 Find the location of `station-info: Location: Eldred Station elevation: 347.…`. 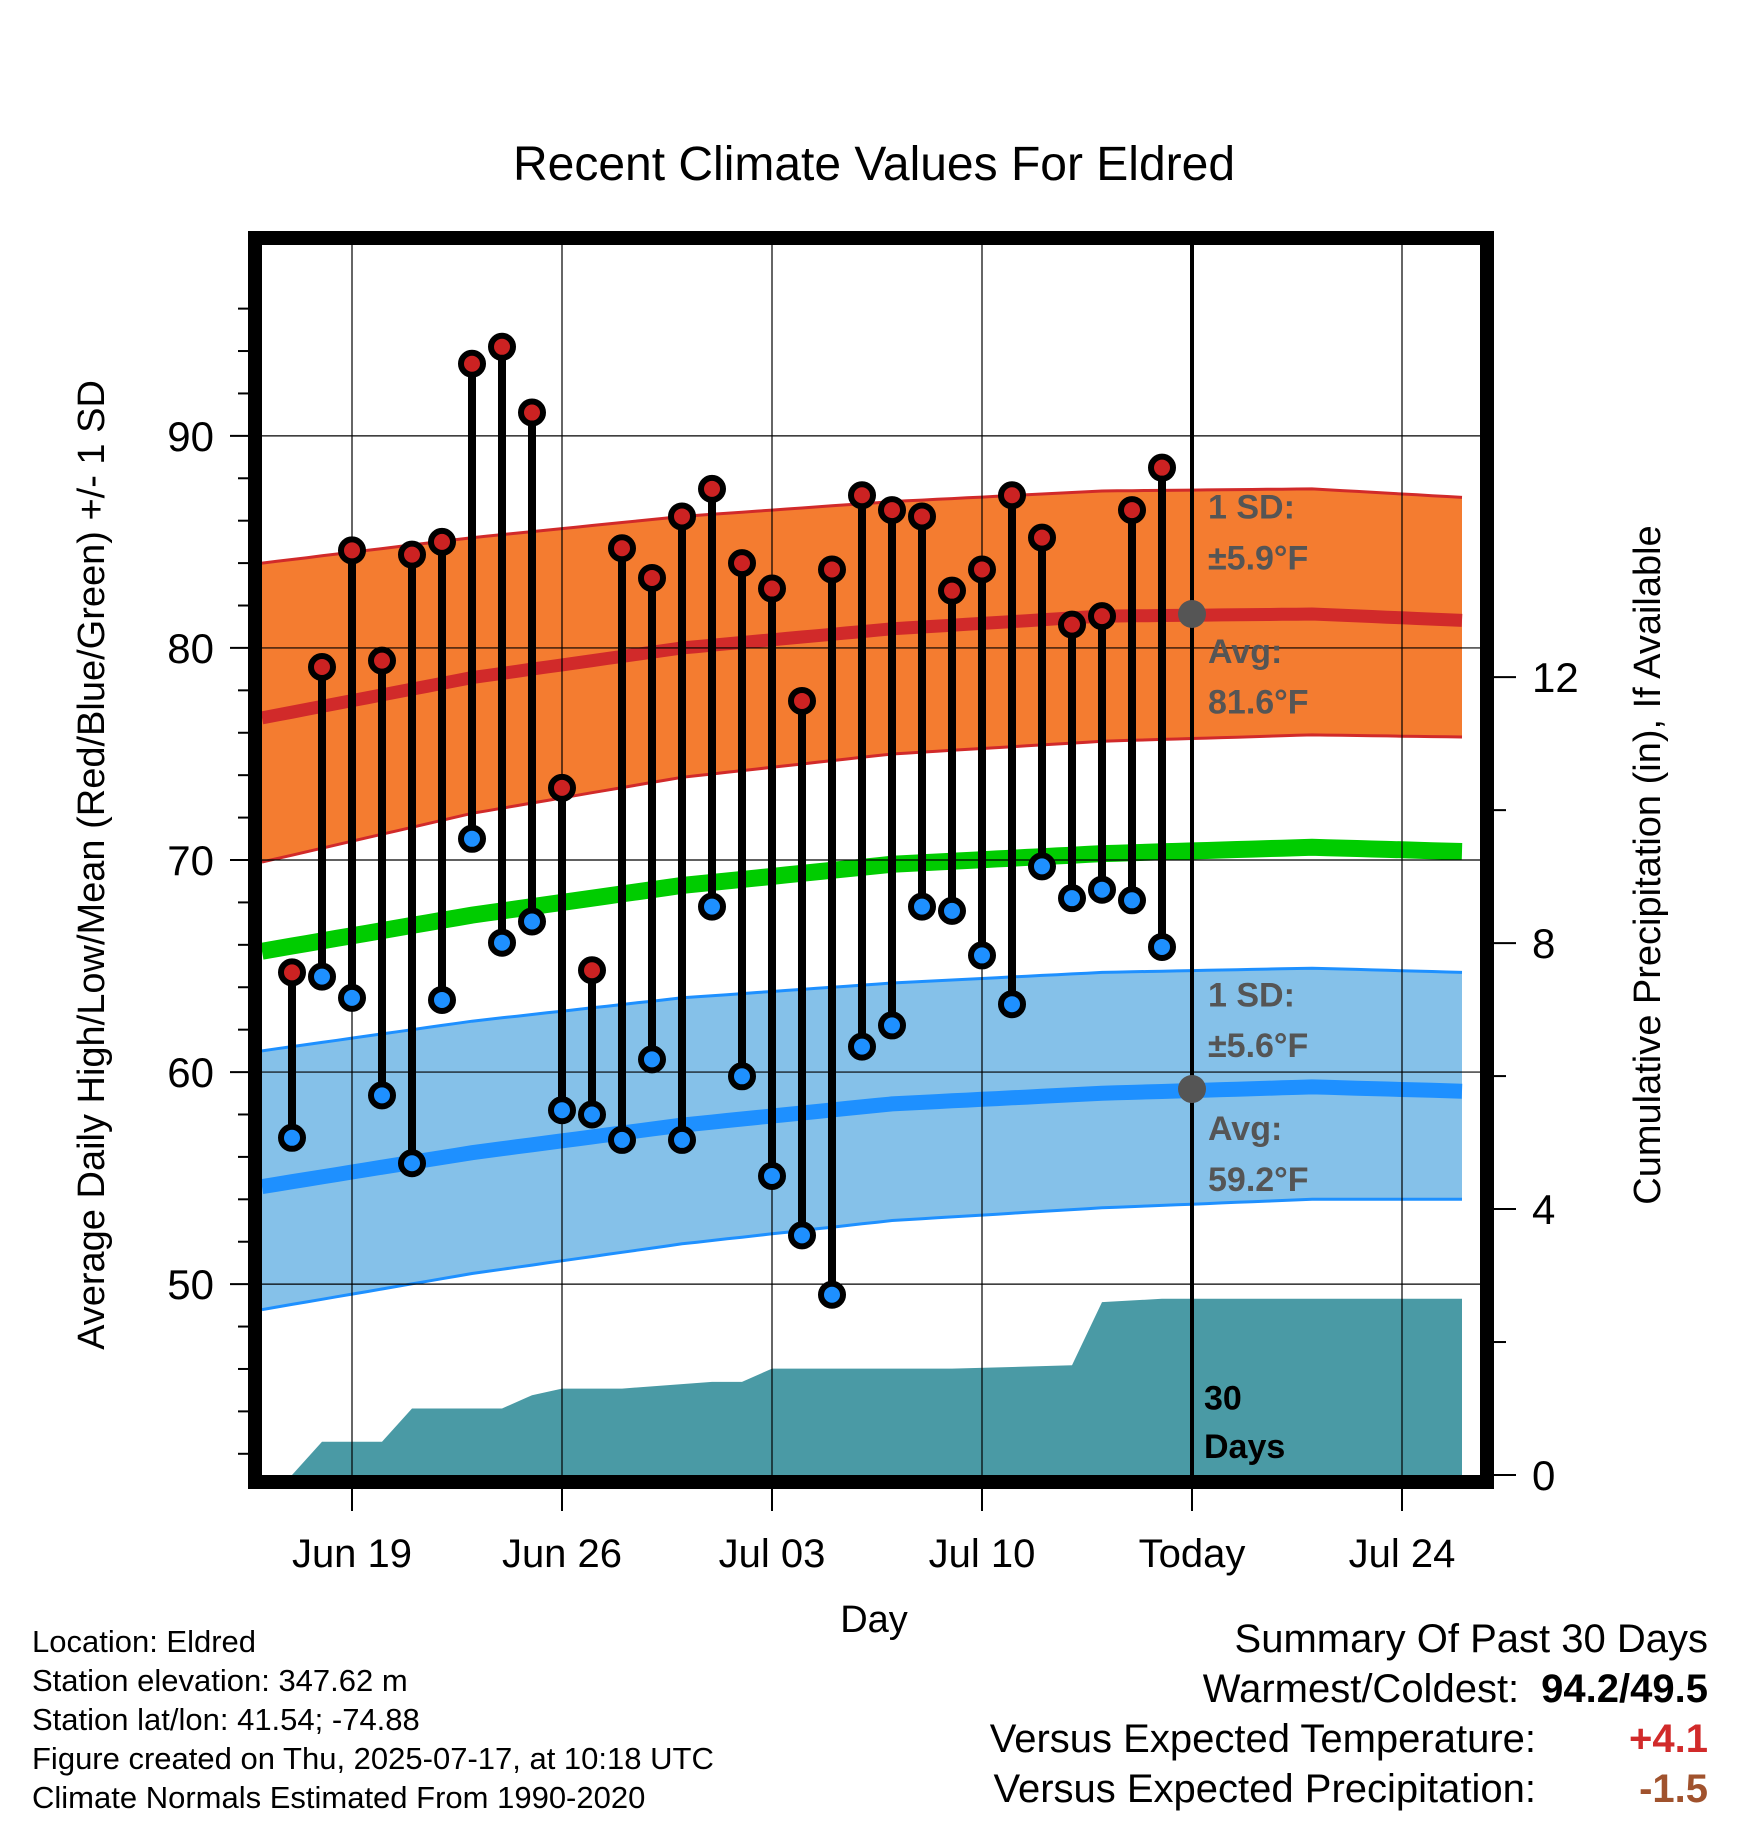

station-info: Location: Eldred Station elevation: 347.… is located at coordinates (373, 1719).